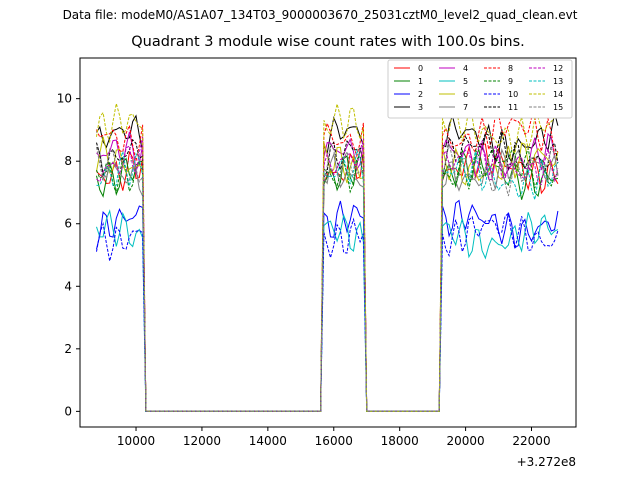  What do you see at coordinates (513, 107) in the screenshot?
I see `legend-label-11: 11` at bounding box center [513, 107].